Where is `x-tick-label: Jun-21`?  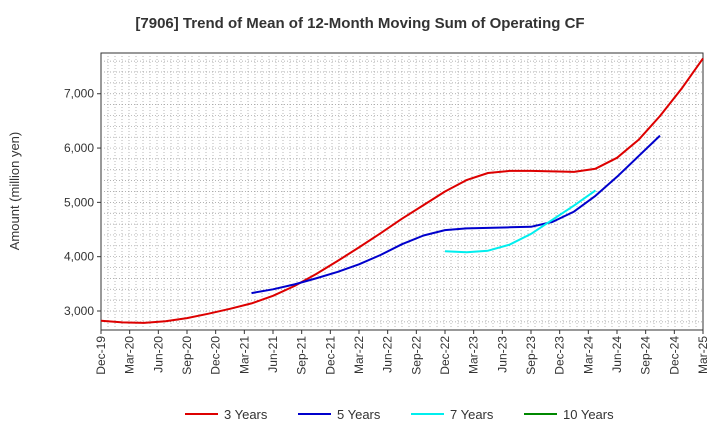
x-tick-label: Jun-21 is located at coordinates (273, 354).